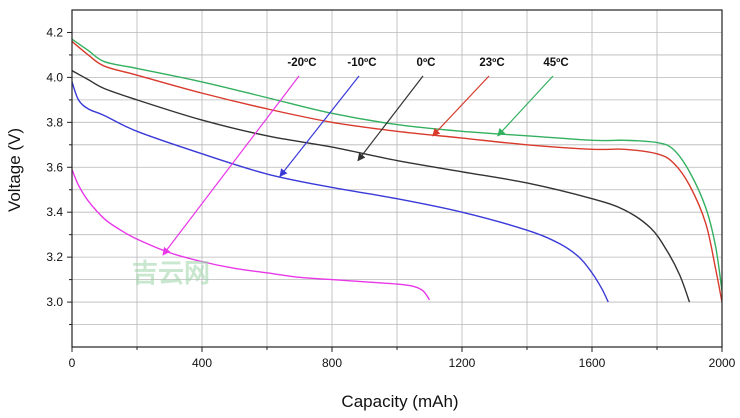 The width and height of the screenshot is (740, 418). I want to click on temp-label-23c: 23ºC, so click(491, 63).